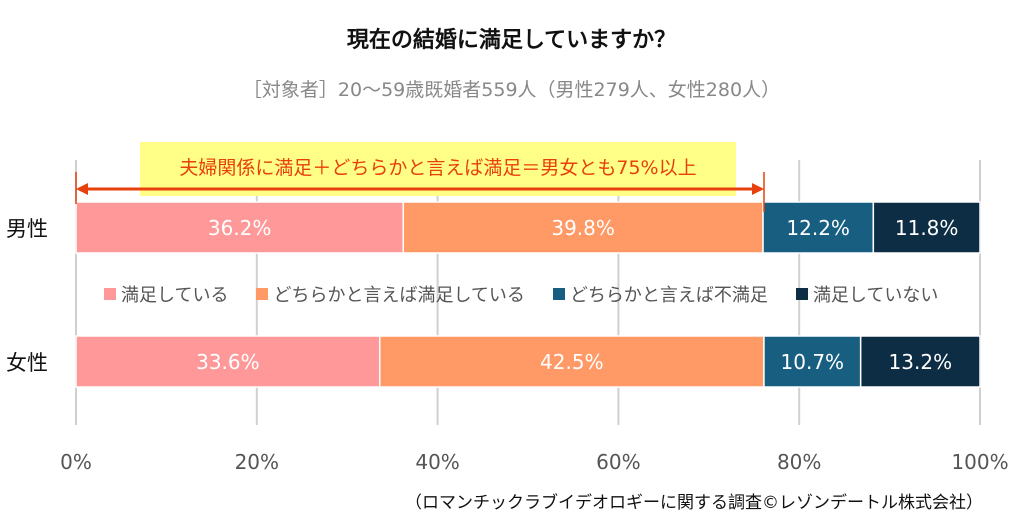 The height and width of the screenshot is (531, 1023). I want to click on data-label: 33.6%, so click(228, 362).